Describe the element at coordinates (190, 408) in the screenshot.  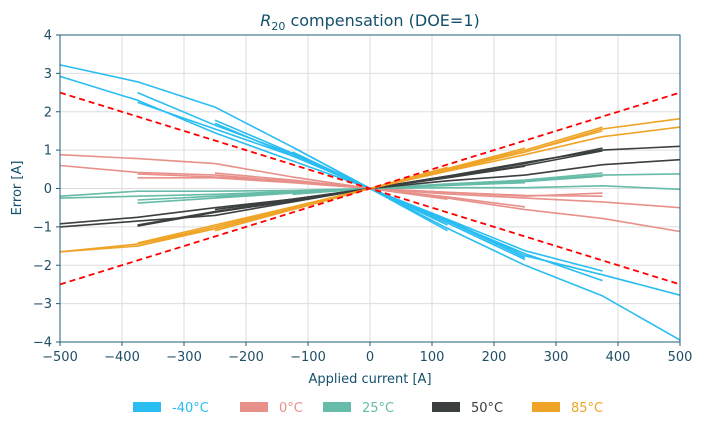
I see `legend-label-0: -40°C` at that location.